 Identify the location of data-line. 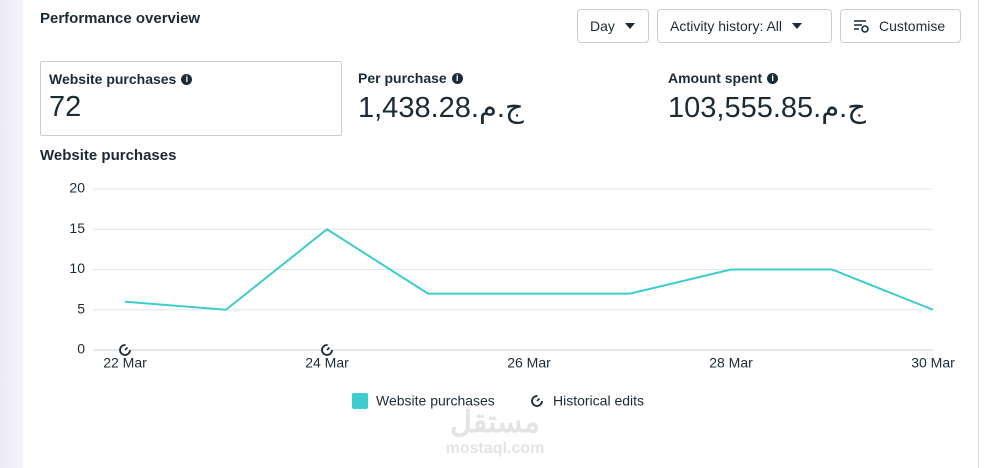
(529, 269).